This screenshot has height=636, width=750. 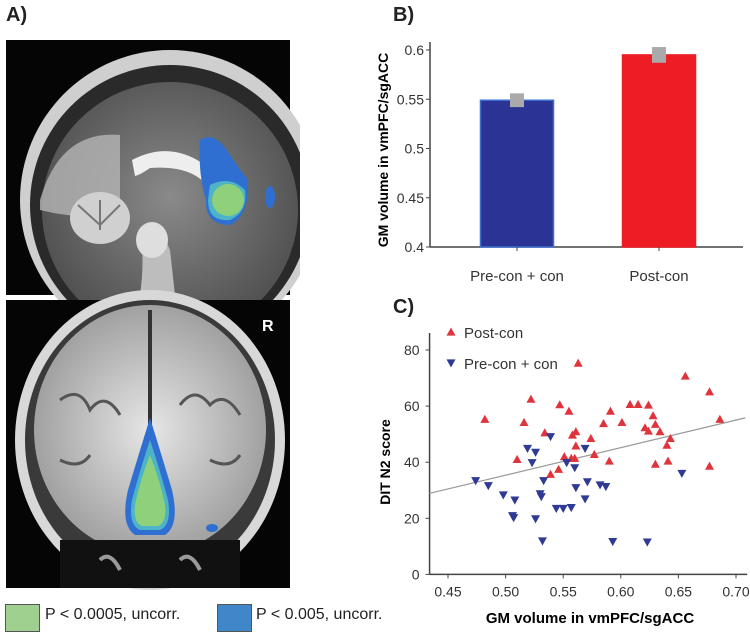 I want to click on scatter-x-tick-label: 0.65, so click(x=678, y=591).